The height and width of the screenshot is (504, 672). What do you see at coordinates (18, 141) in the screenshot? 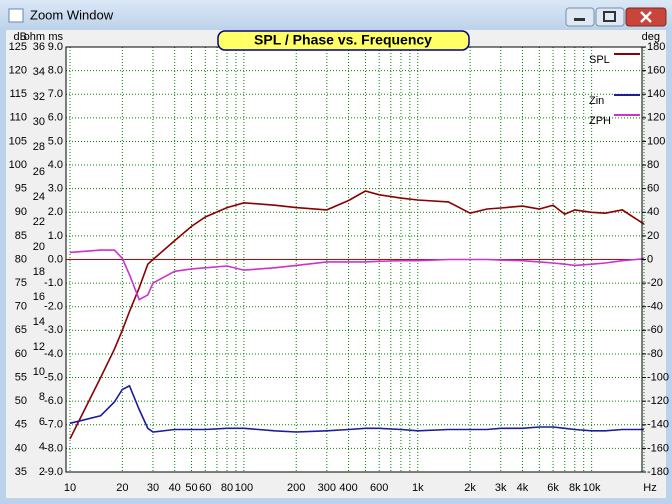
I see `y-tick-label: 105` at bounding box center [18, 141].